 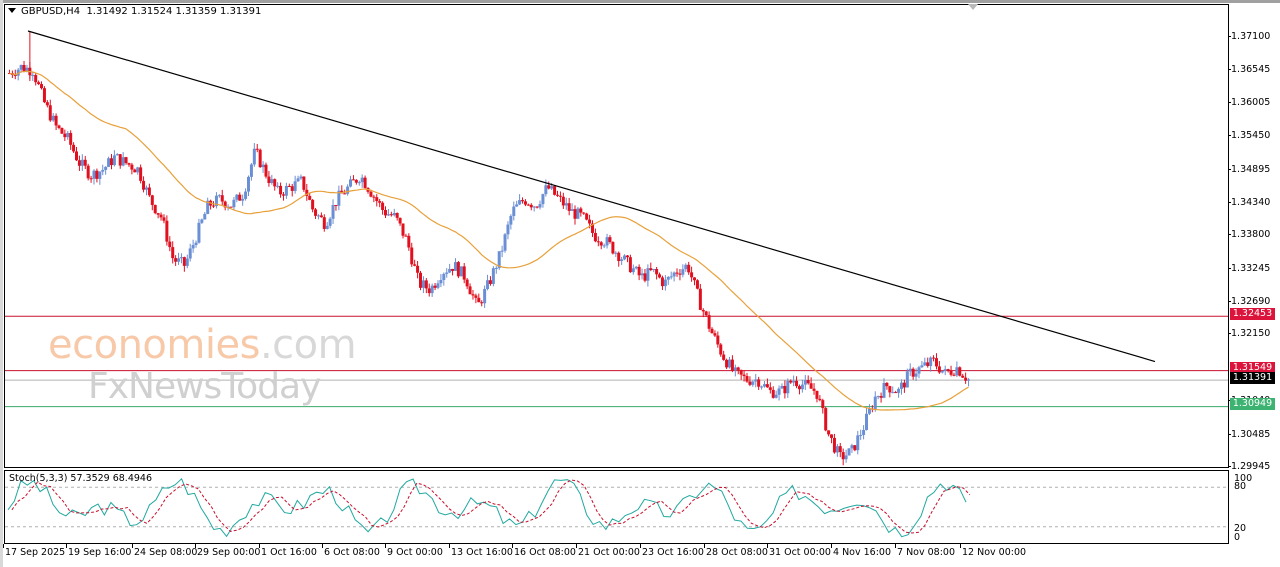 What do you see at coordinates (164, 551) in the screenshot?
I see `time-tick-label: 24 Sep 08:00` at bounding box center [164, 551].